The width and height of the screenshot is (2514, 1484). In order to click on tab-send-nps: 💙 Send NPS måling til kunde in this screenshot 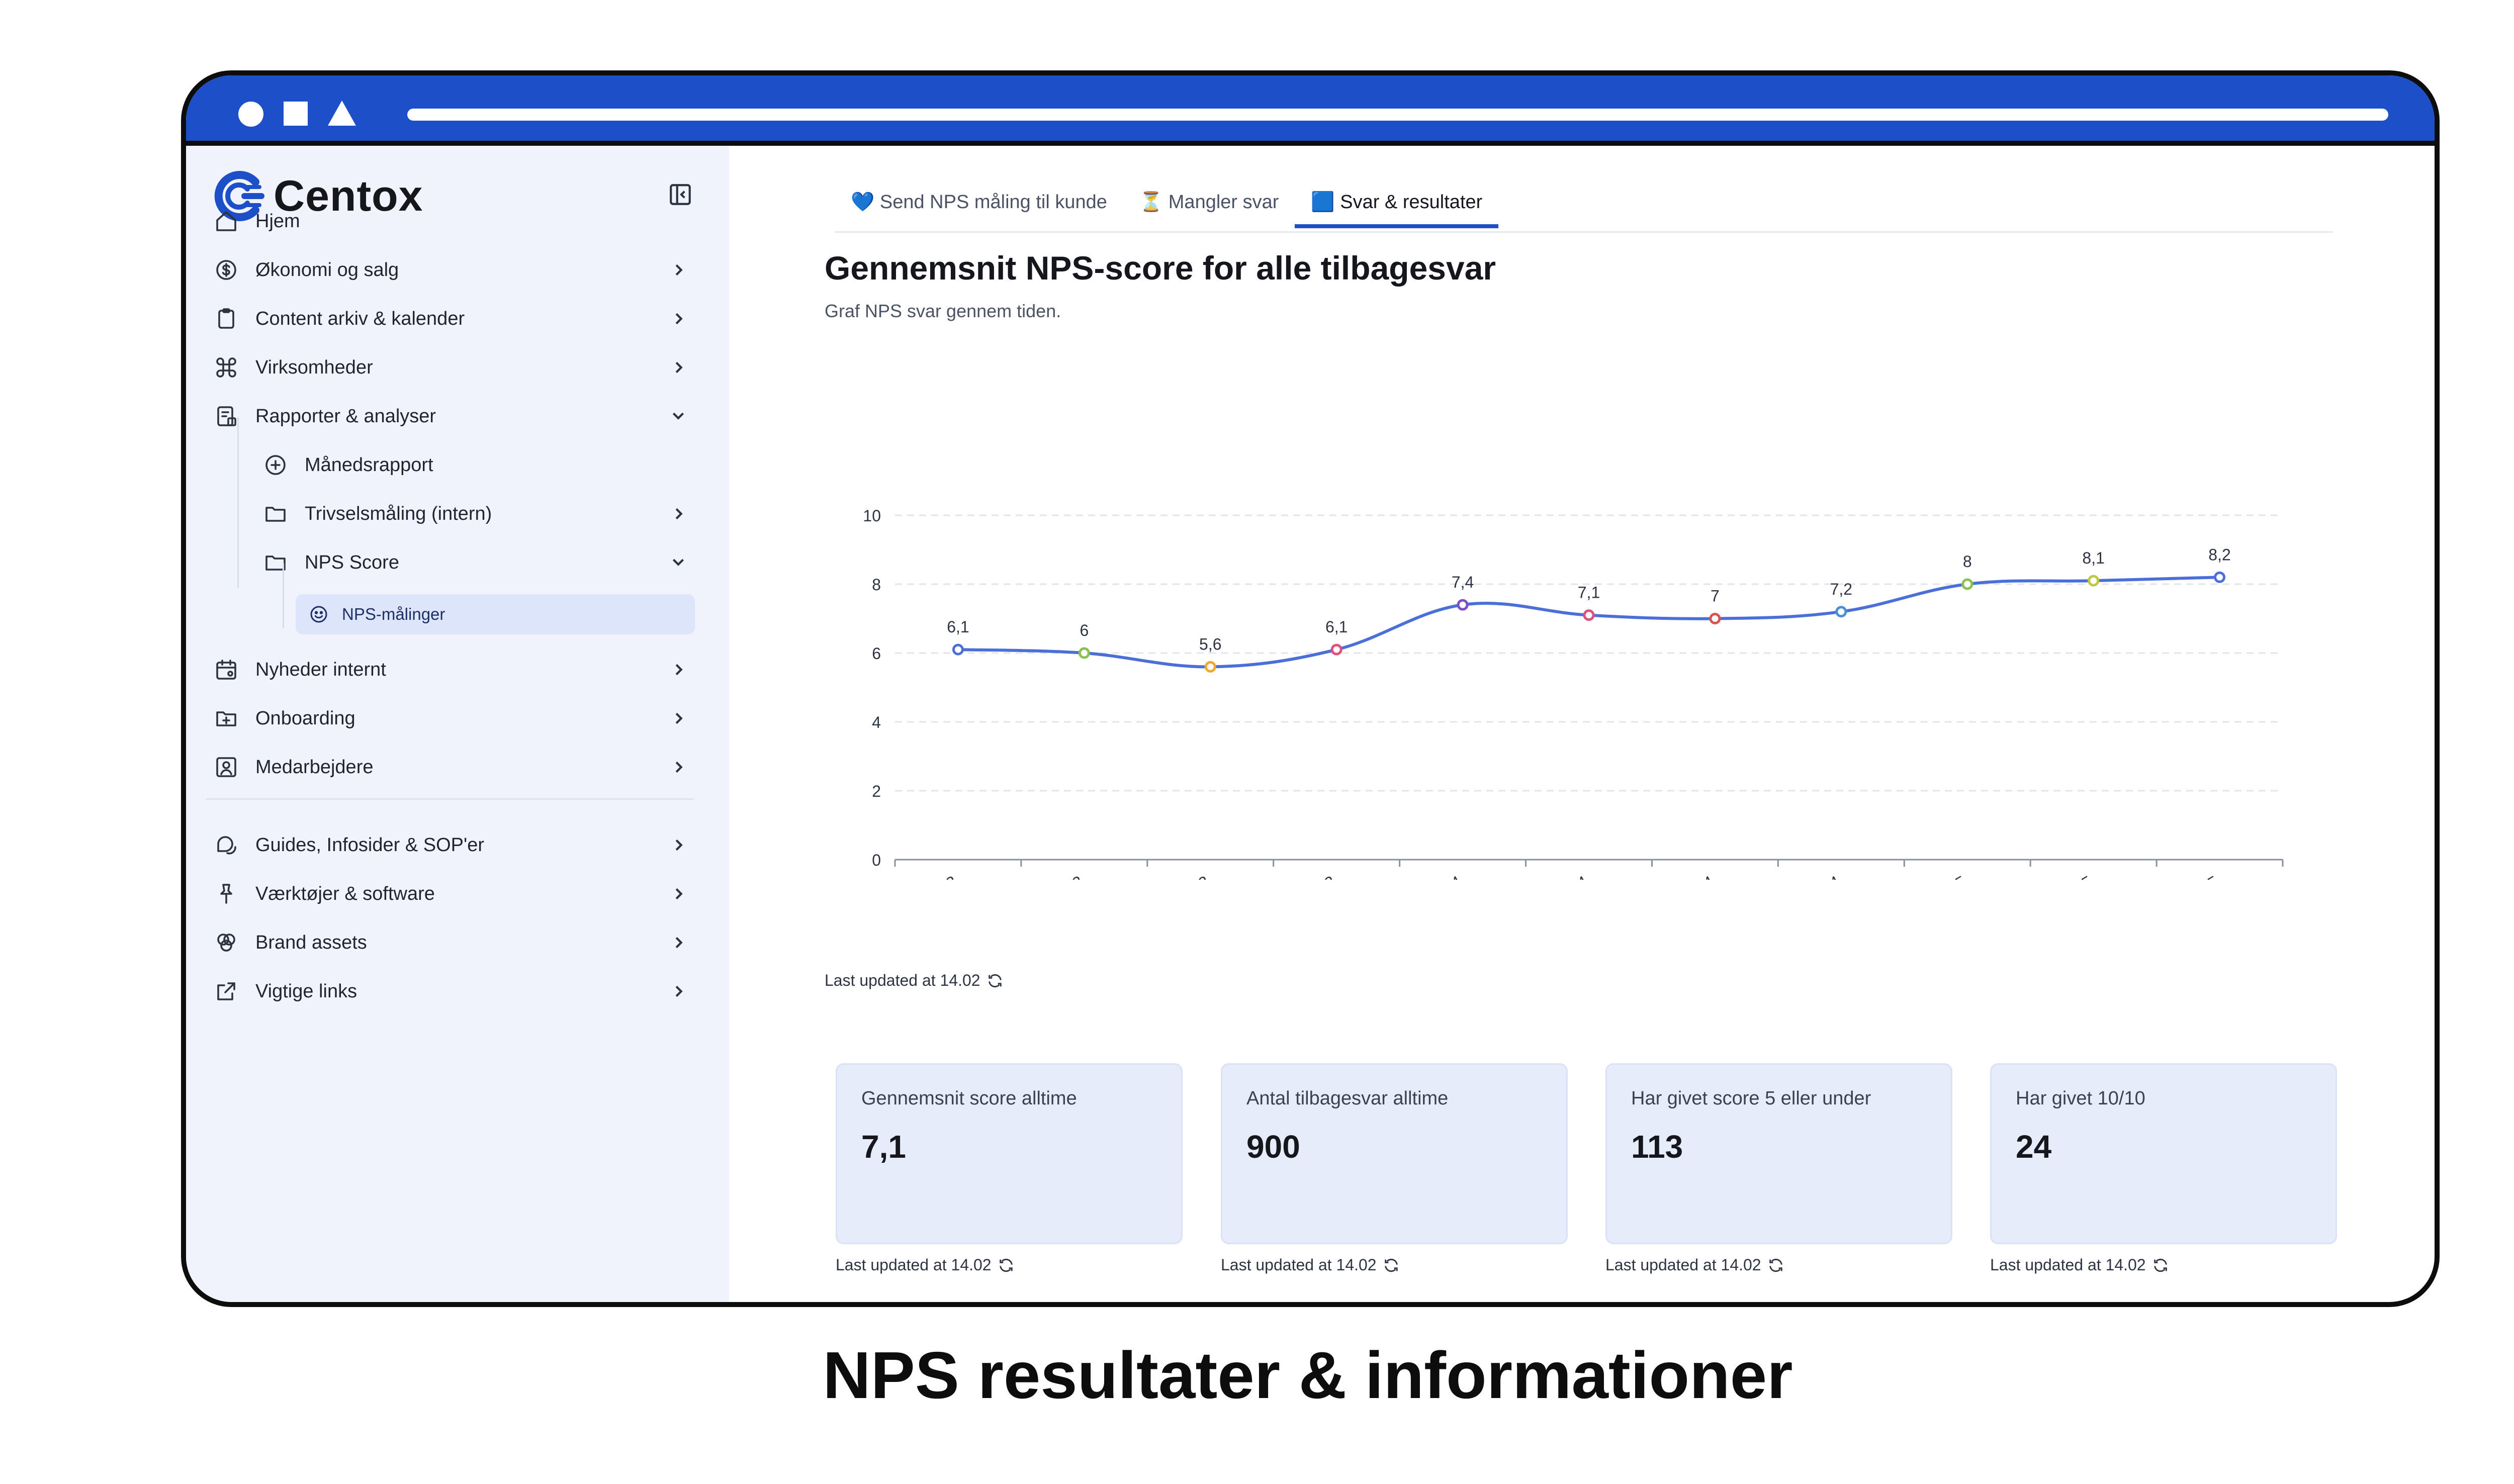, I will do `click(979, 202)`.